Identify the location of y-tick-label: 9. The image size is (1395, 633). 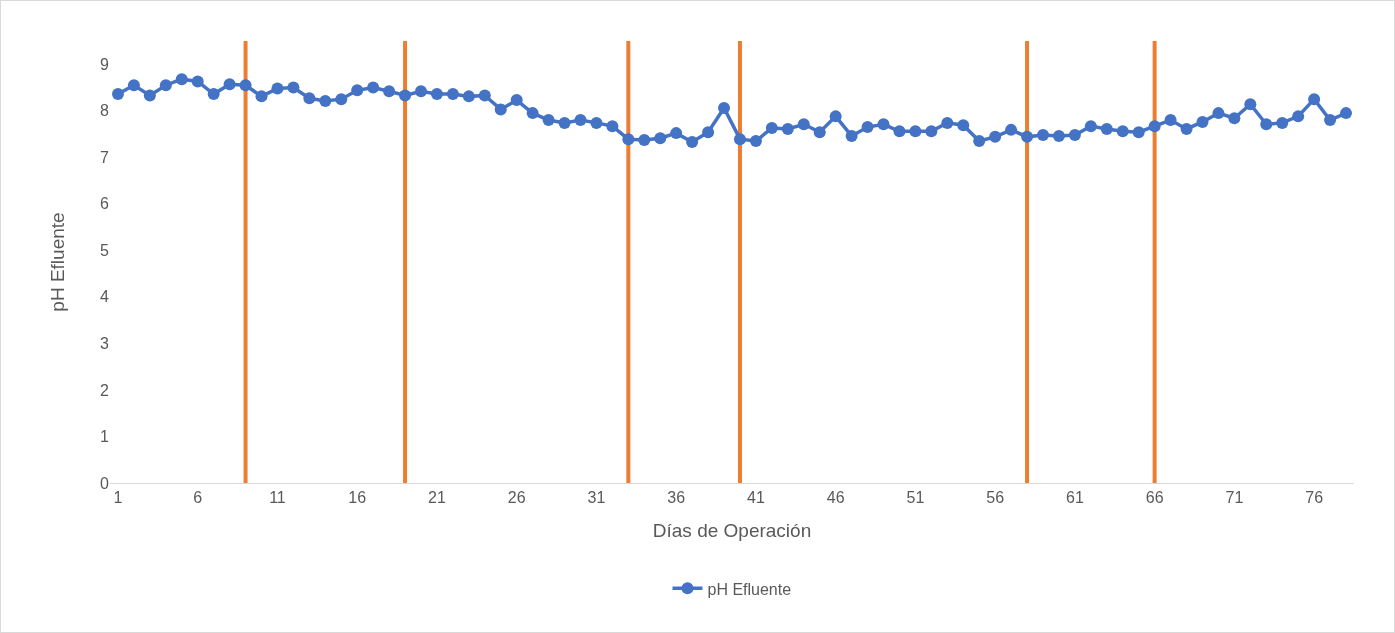
(105, 64).